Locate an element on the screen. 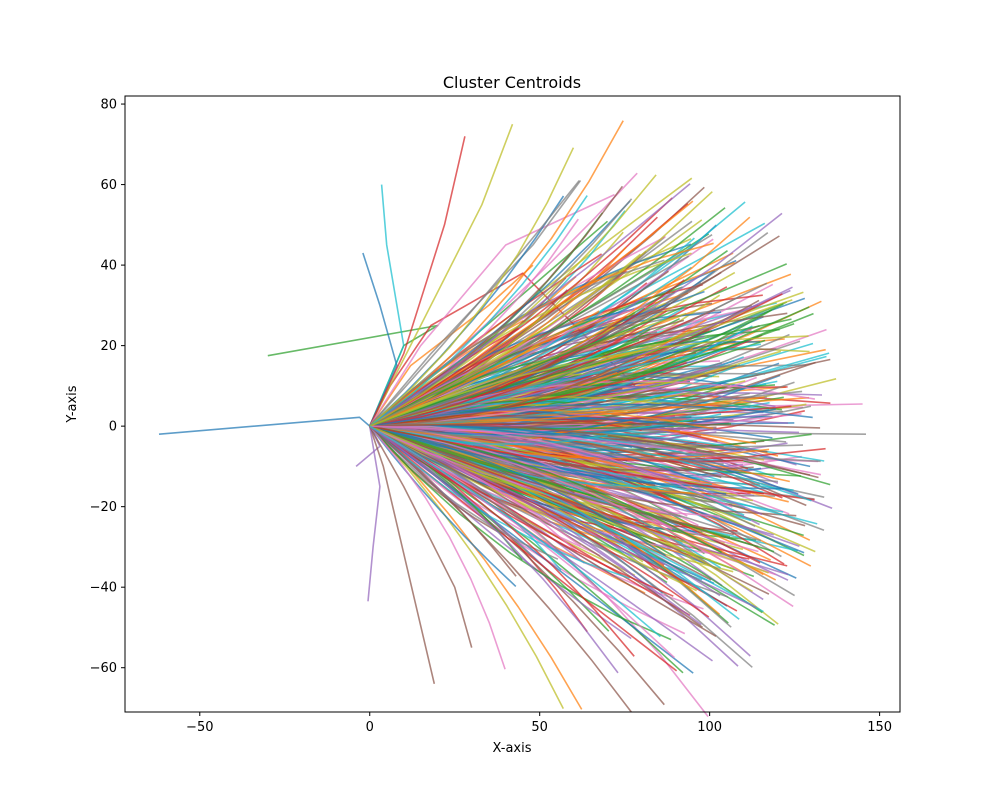 The image size is (1000, 800). y-tick-label: −20 is located at coordinates (103, 507).